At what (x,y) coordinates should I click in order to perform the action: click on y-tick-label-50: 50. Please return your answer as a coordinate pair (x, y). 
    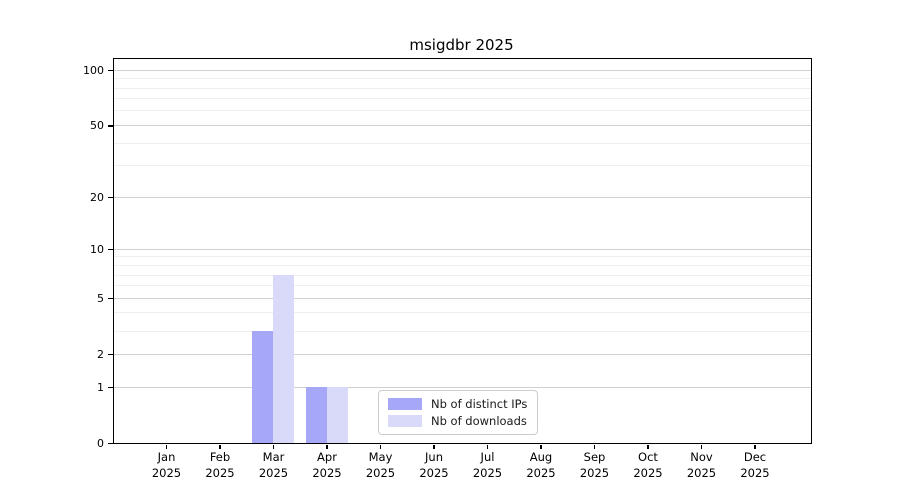
    Looking at the image, I should click on (97, 125).